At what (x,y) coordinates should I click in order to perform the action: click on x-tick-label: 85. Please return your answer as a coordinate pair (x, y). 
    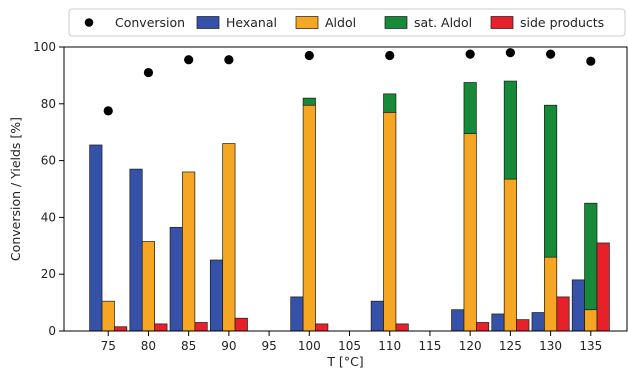
    Looking at the image, I should click on (188, 346).